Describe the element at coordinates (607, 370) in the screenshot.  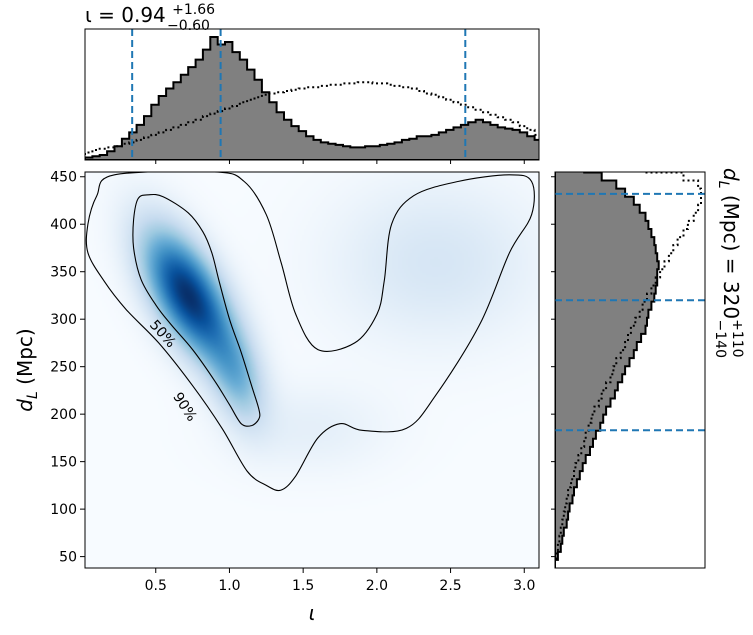
I see `dL-posterior-histogram` at that location.